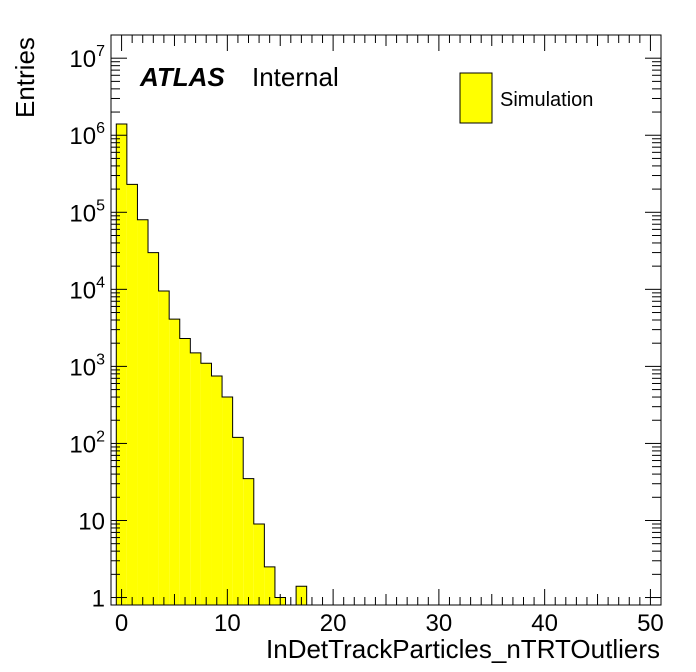 Image resolution: width=696 pixels, height=672 pixels. What do you see at coordinates (87, 289) in the screenshot?
I see `y-tick-label: 10⁴` at bounding box center [87, 289].